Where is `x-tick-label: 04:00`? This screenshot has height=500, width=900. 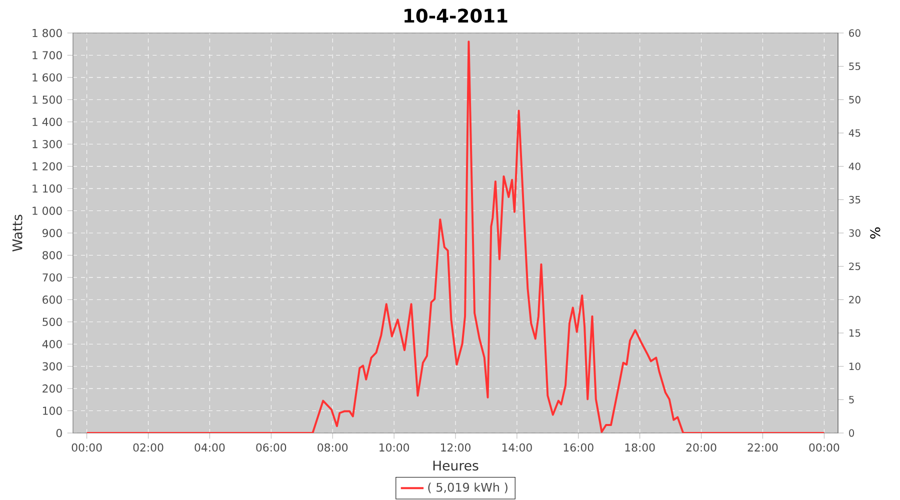 x-tick-label: 04:00 is located at coordinates (209, 447).